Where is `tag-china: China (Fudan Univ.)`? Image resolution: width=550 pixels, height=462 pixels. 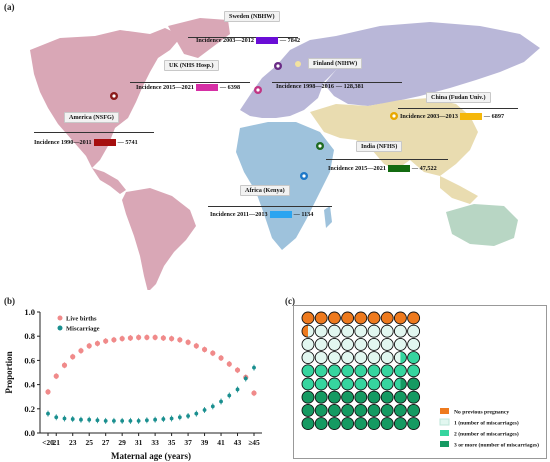
tag-china: China (Fudan Univ.) is located at coordinates (458, 97).